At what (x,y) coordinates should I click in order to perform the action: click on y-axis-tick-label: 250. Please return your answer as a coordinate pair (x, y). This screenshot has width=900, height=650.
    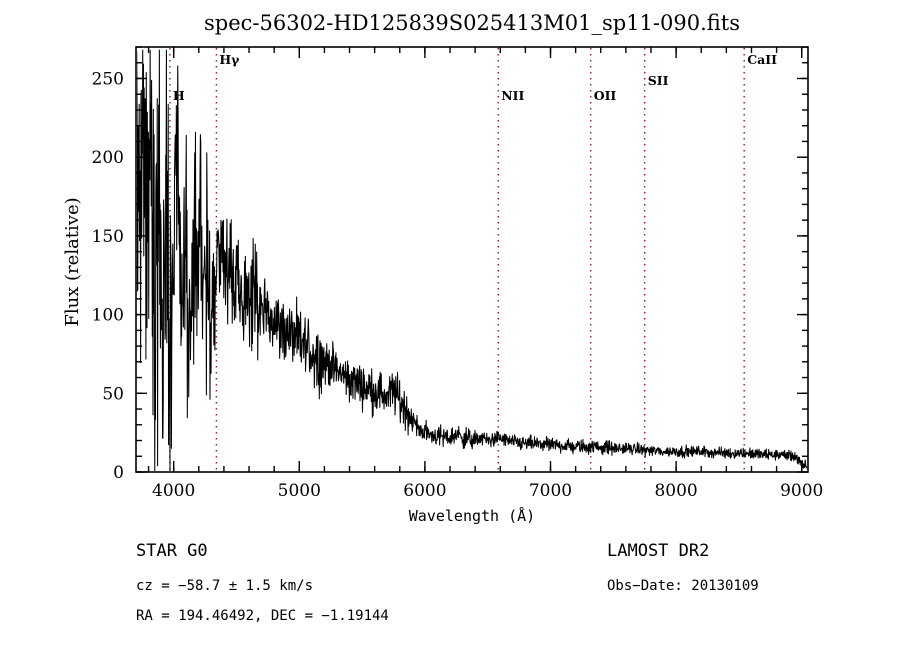
    Looking at the image, I should click on (108, 79).